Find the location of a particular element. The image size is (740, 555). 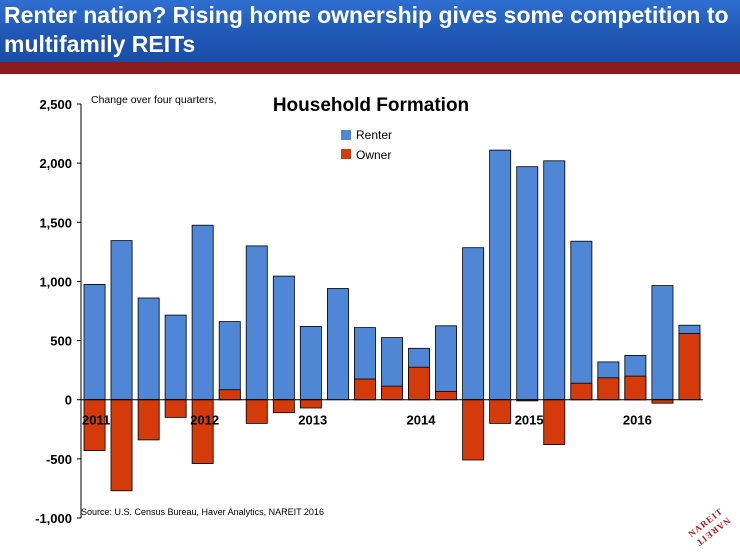

y-tick-label: 500 is located at coordinates (61, 341).